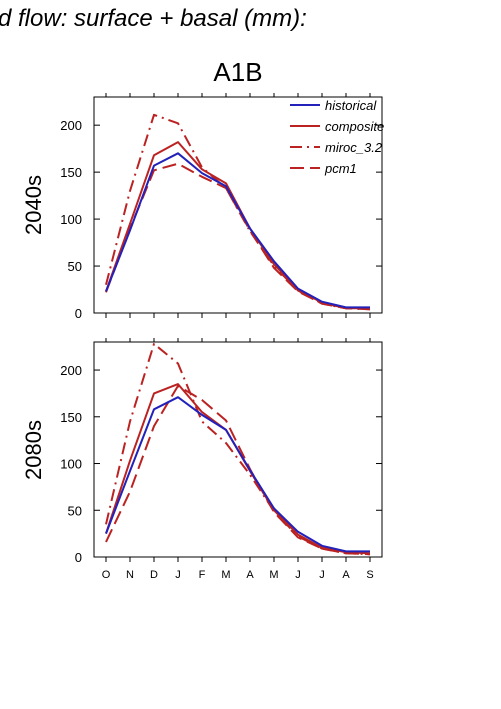 This screenshot has width=501, height=709. I want to click on legend-label: historical, so click(351, 105).